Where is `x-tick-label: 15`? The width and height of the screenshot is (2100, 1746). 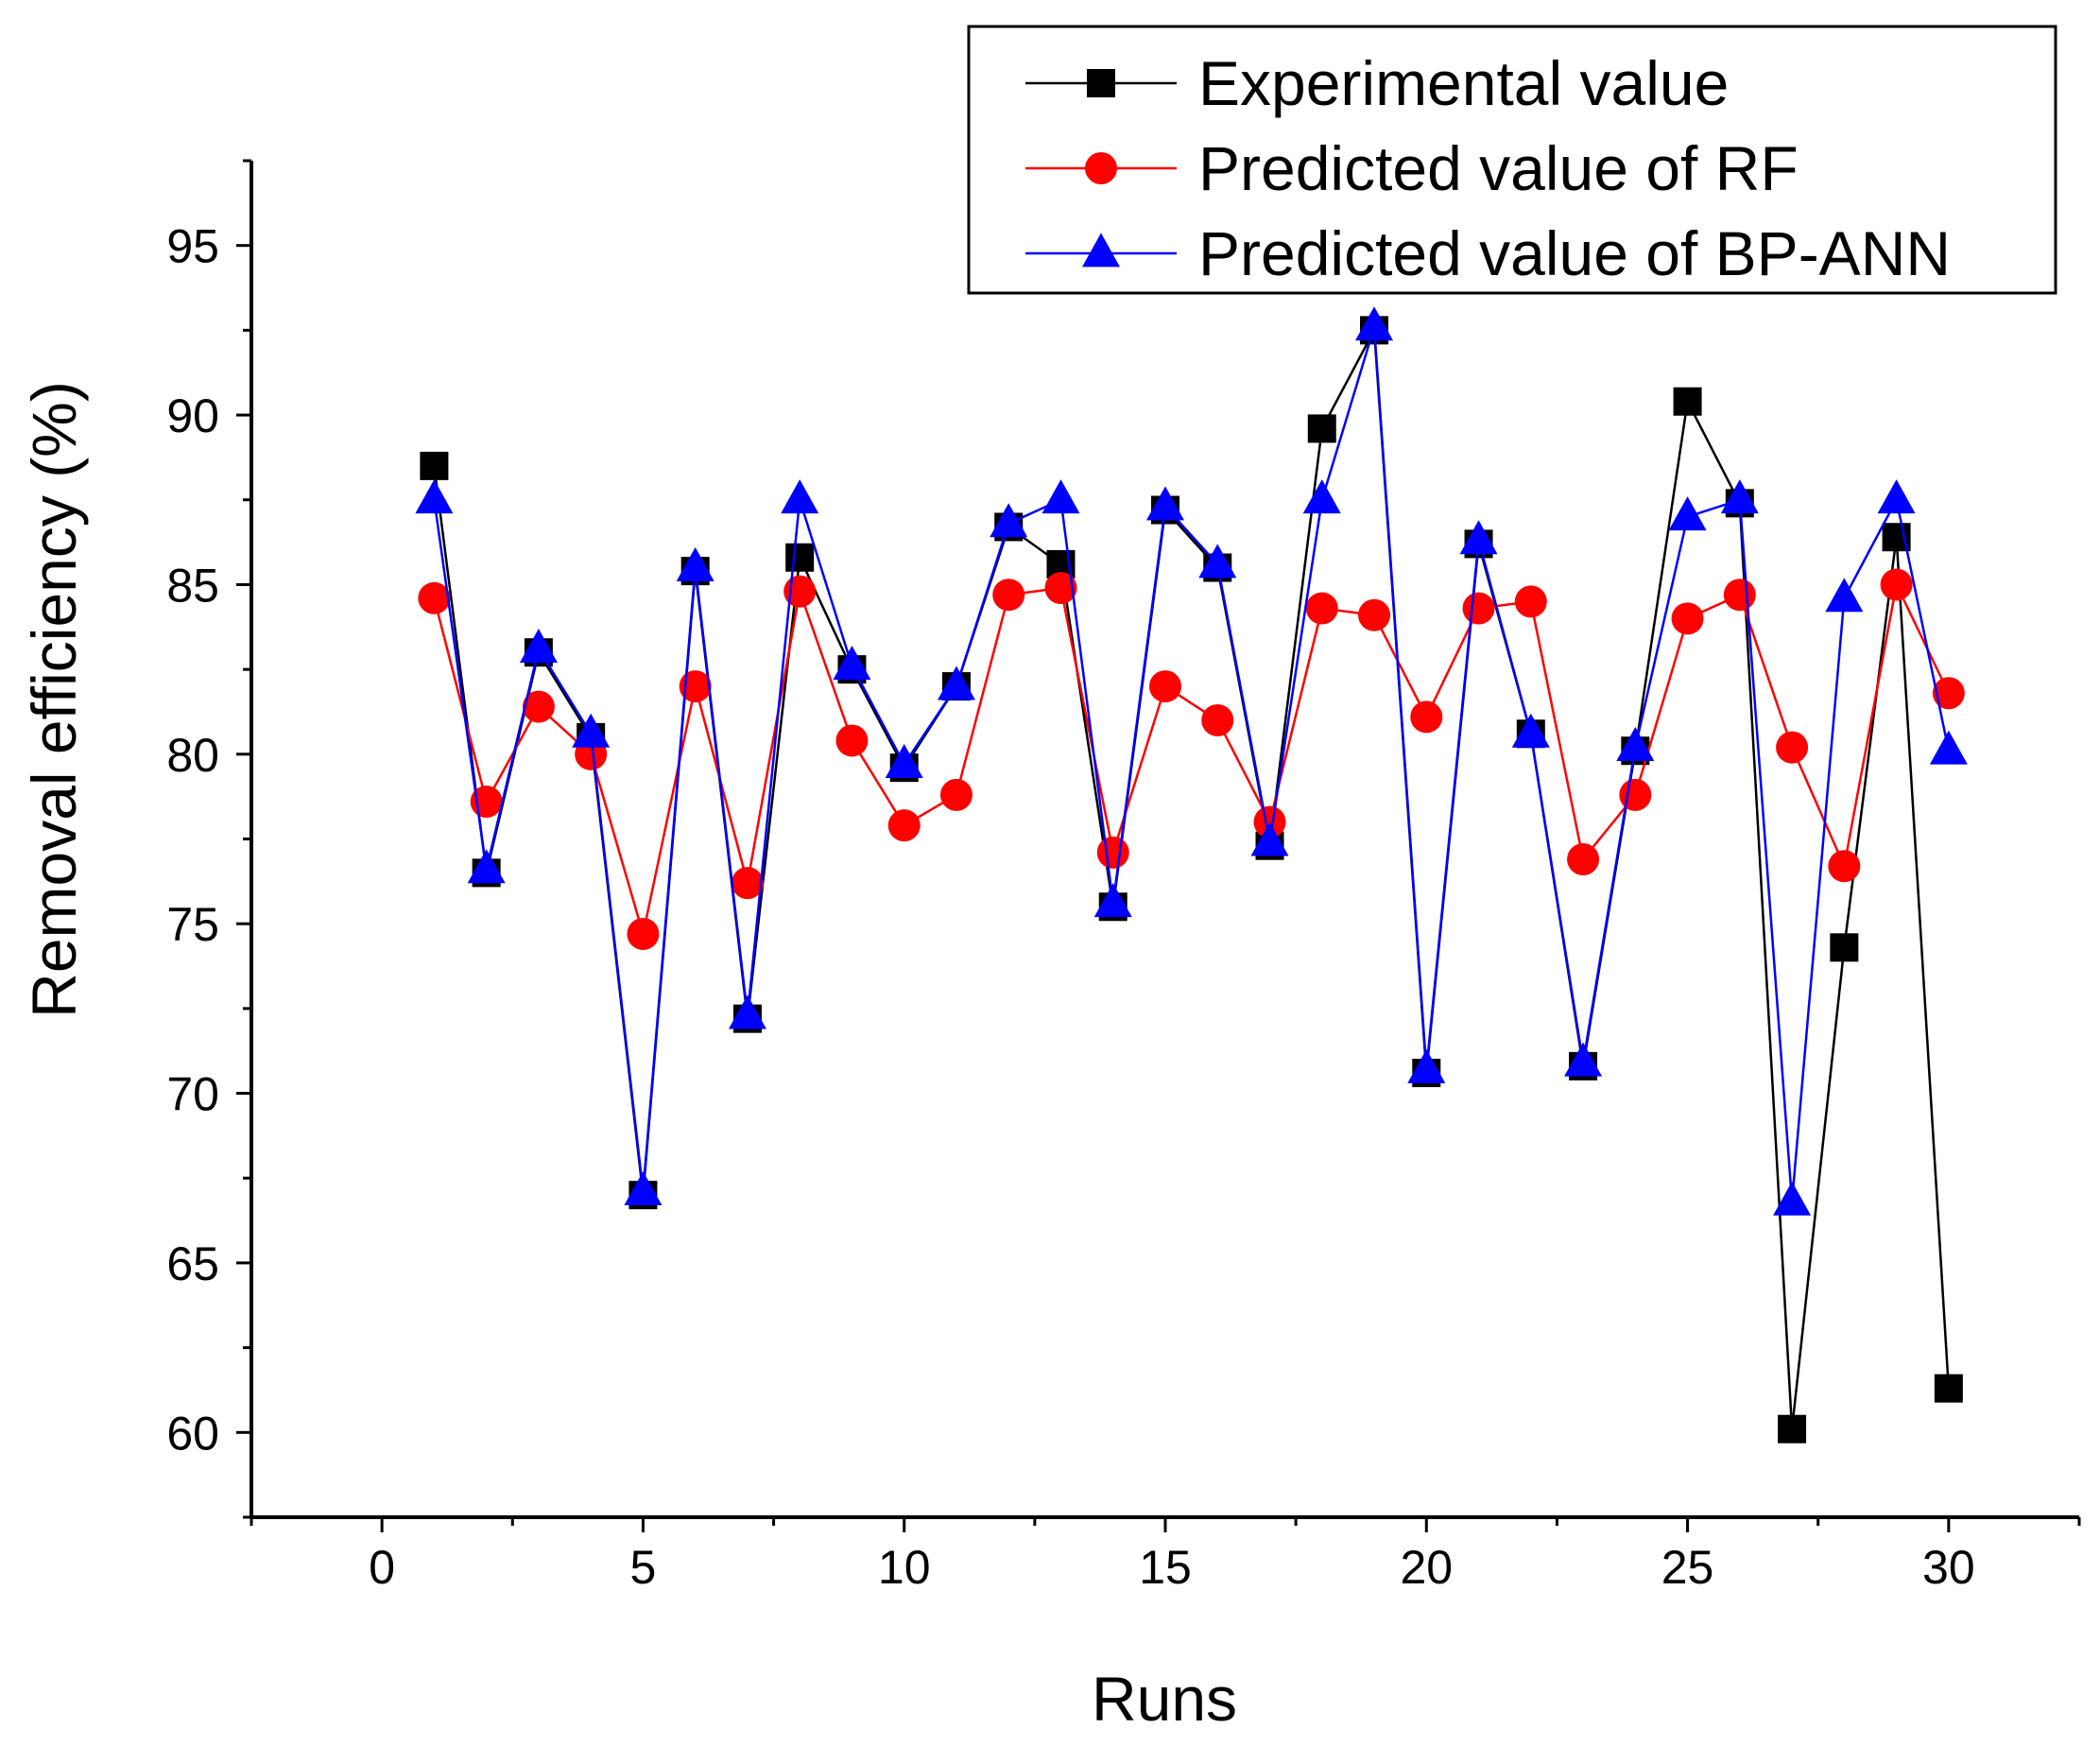 x-tick-label: 15 is located at coordinates (1165, 1568).